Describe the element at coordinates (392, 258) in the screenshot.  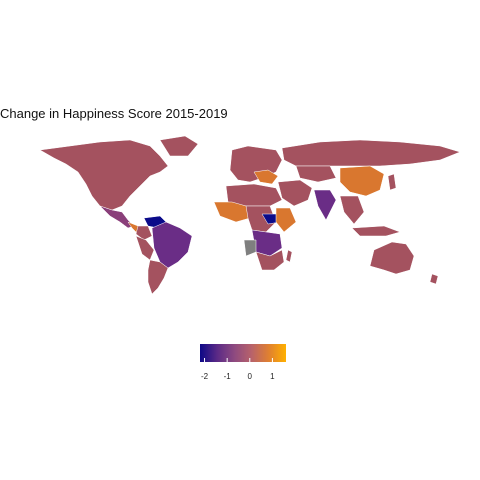
I see `region-australia` at that location.